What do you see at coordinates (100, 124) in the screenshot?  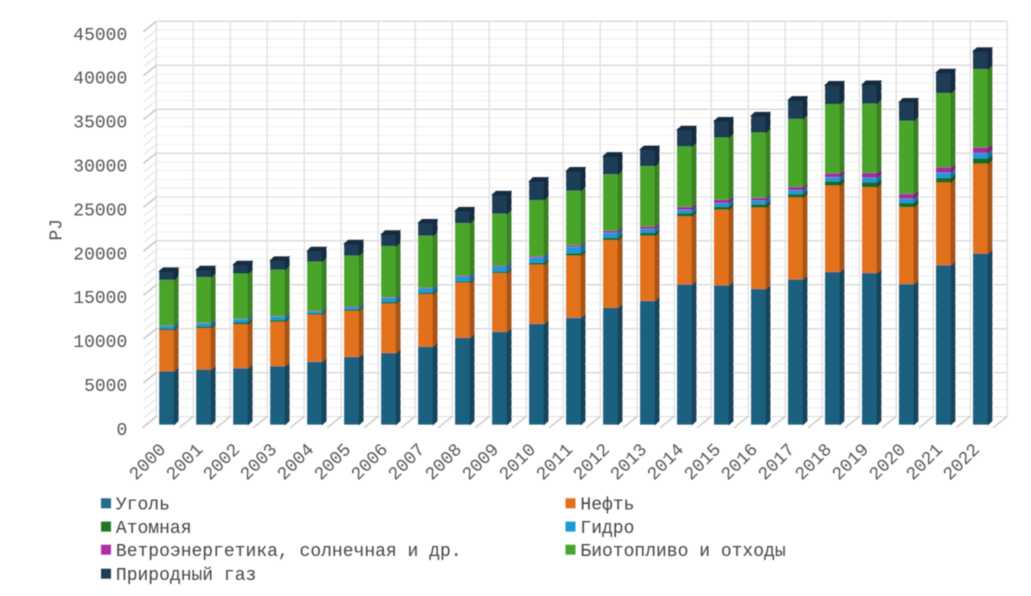 I see `svg-text: 35000` at bounding box center [100, 124].